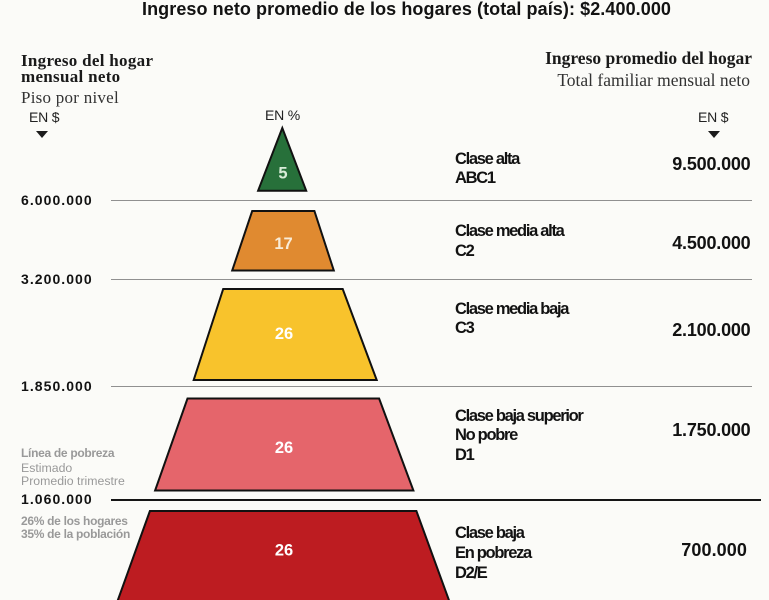 Image resolution: width=769 pixels, height=600 pixels. What do you see at coordinates (283, 244) in the screenshot?
I see `svg-text: 17` at bounding box center [283, 244].